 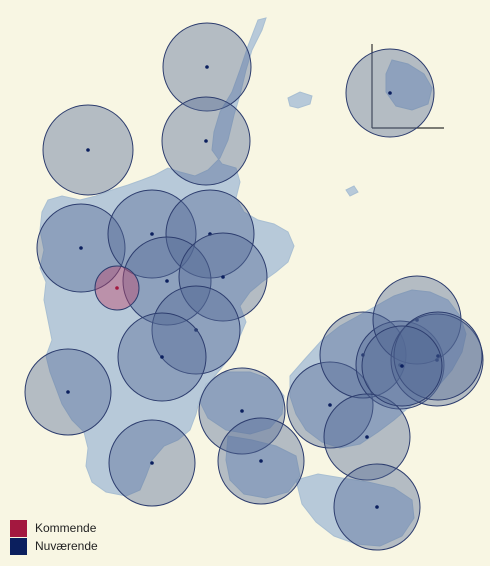 What do you see at coordinates (66, 546) in the screenshot?
I see `legend-label-current: Nuværende` at bounding box center [66, 546].